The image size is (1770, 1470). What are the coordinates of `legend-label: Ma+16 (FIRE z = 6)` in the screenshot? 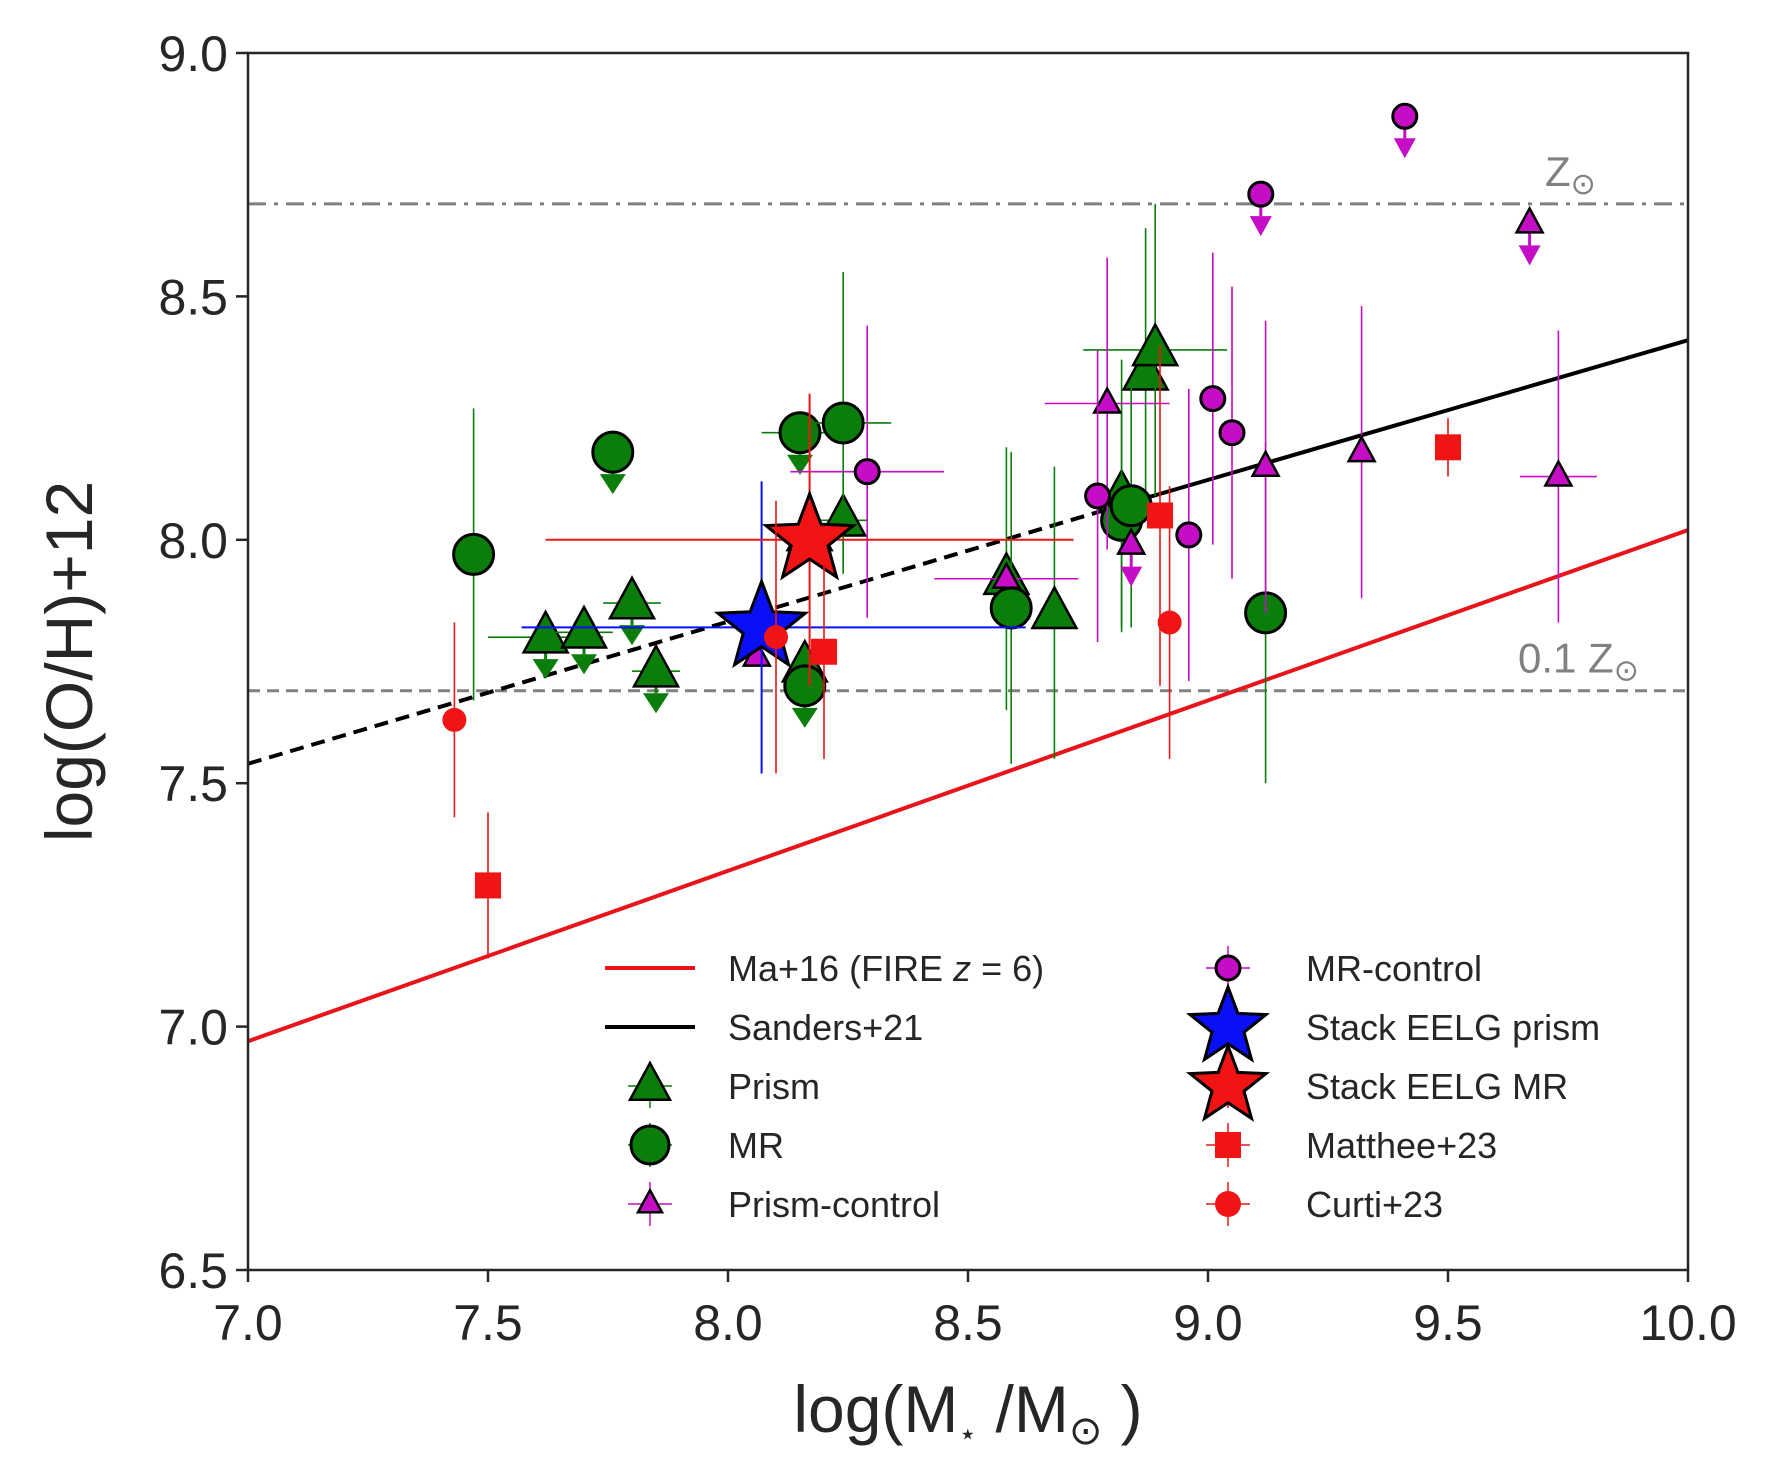 It's located at (886, 968).